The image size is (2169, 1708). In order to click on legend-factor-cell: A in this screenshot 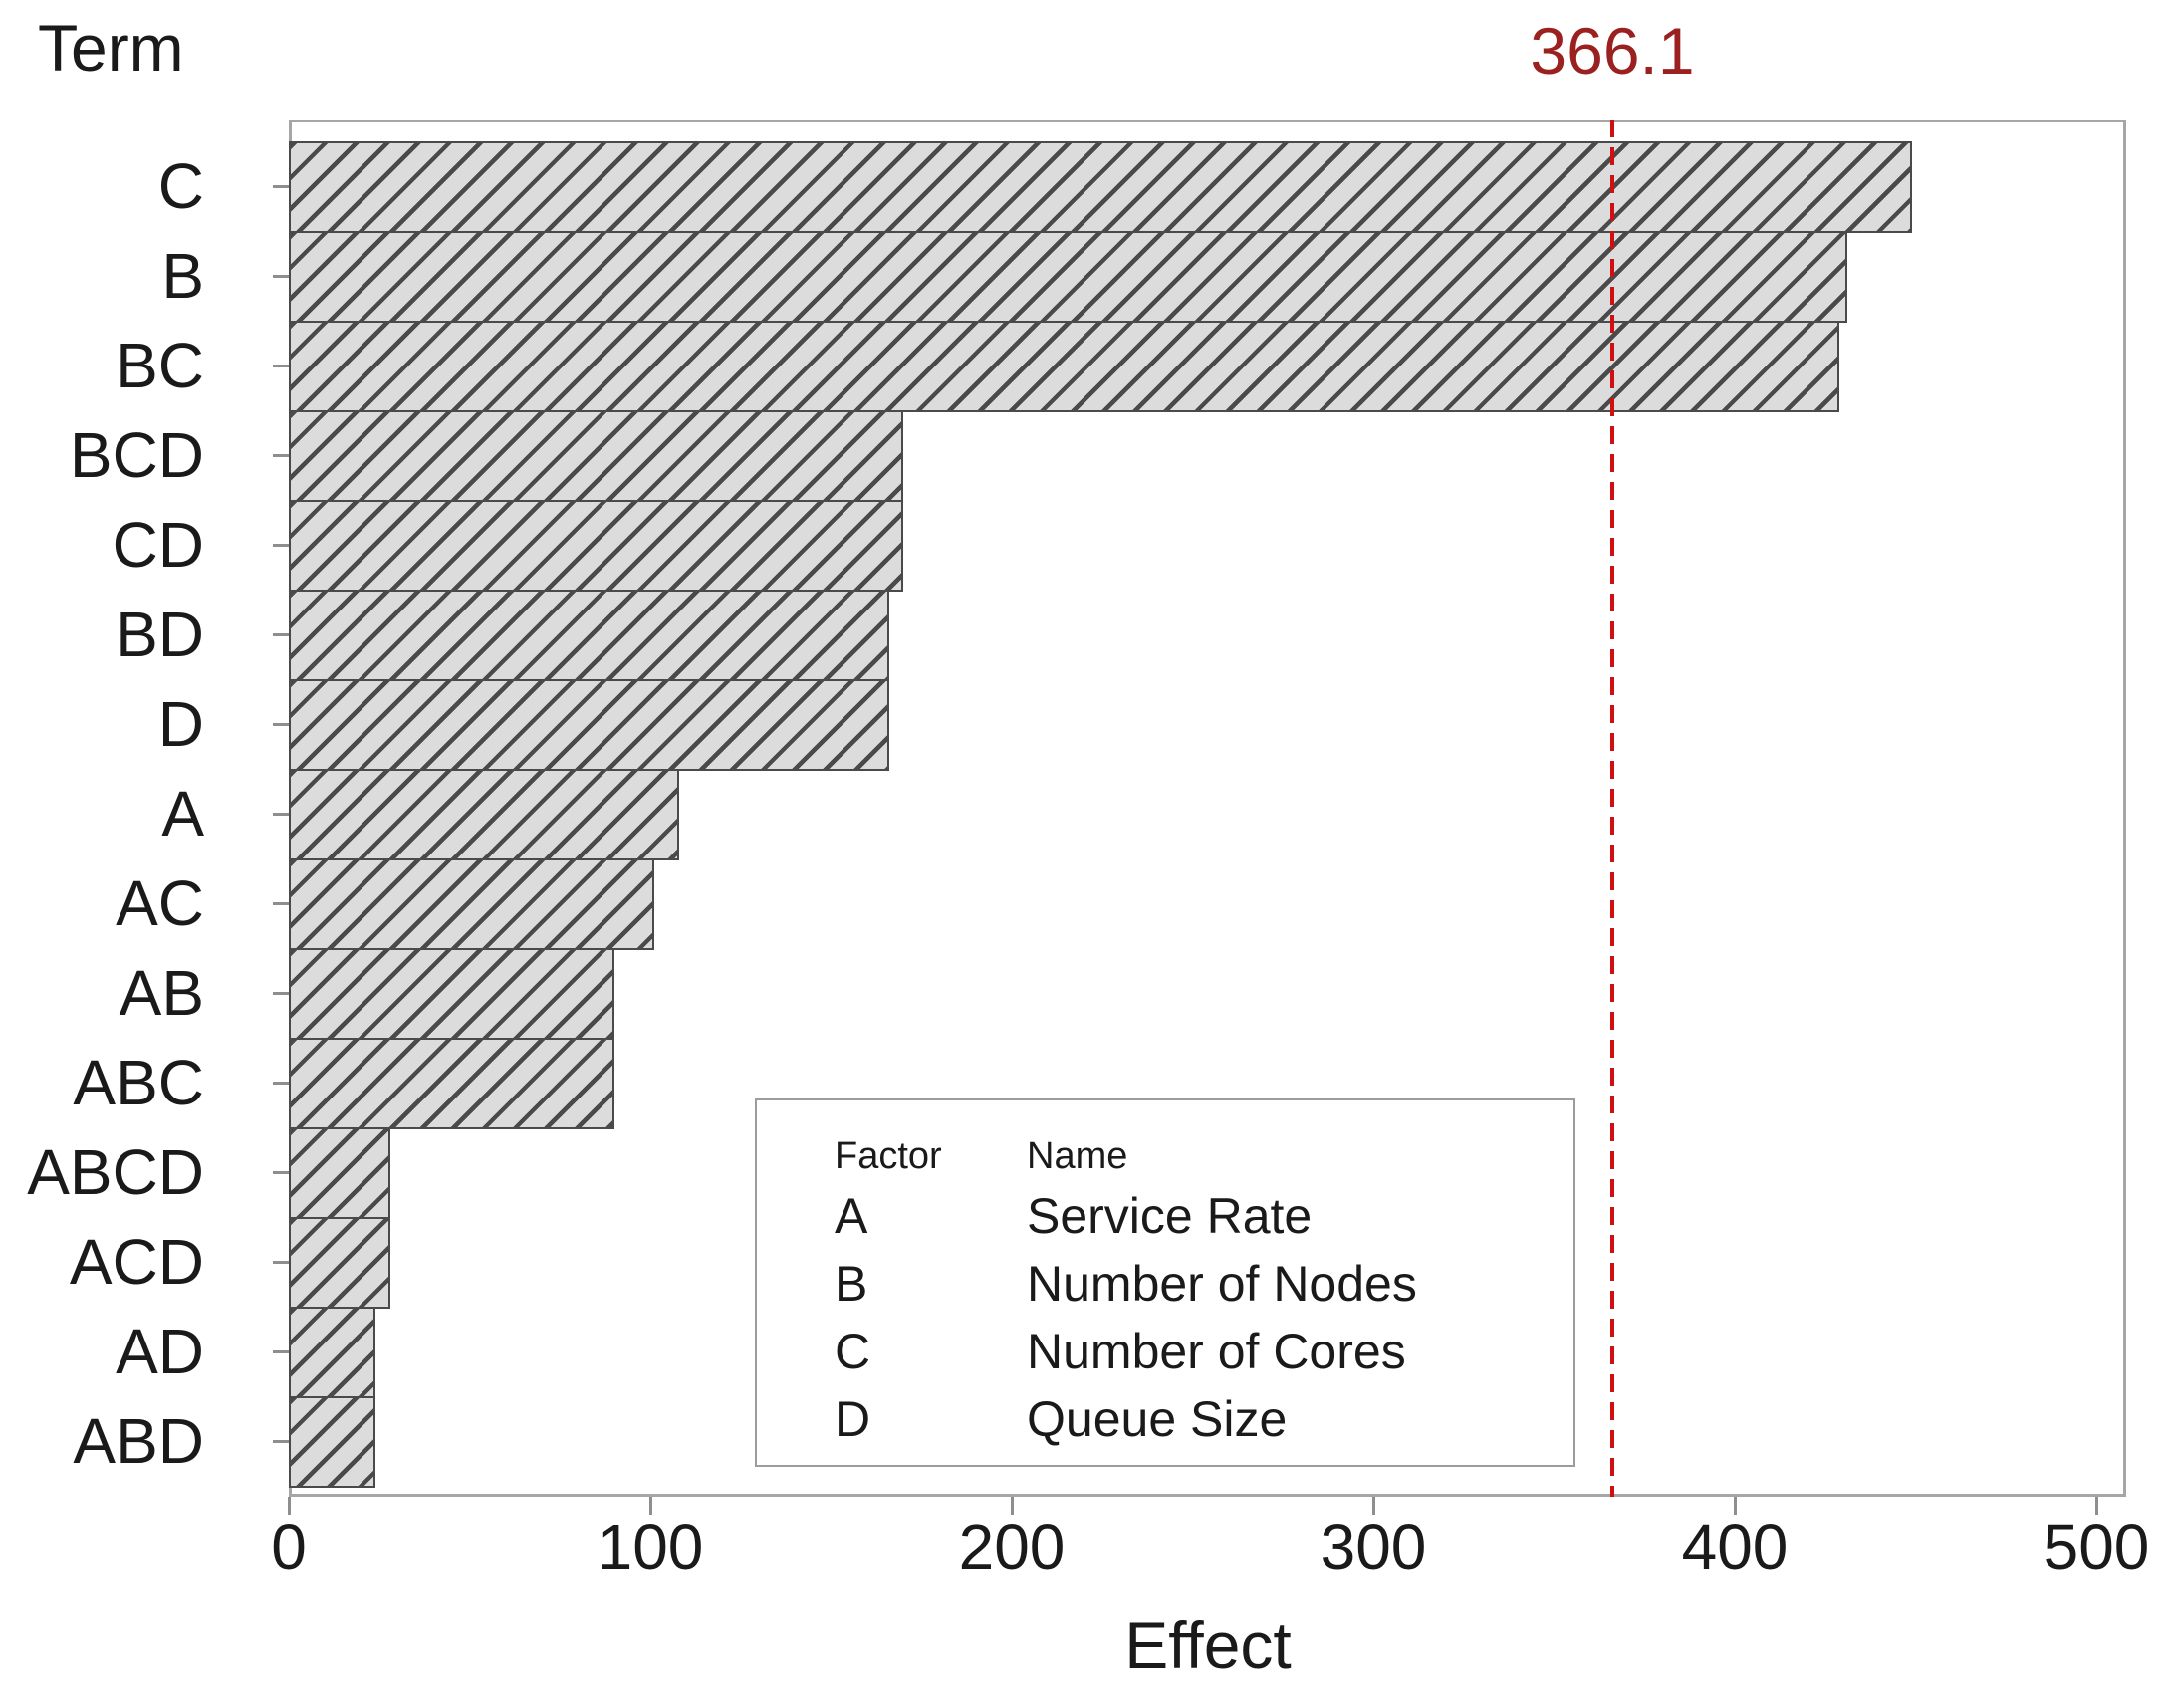, I will do `click(851, 1216)`.